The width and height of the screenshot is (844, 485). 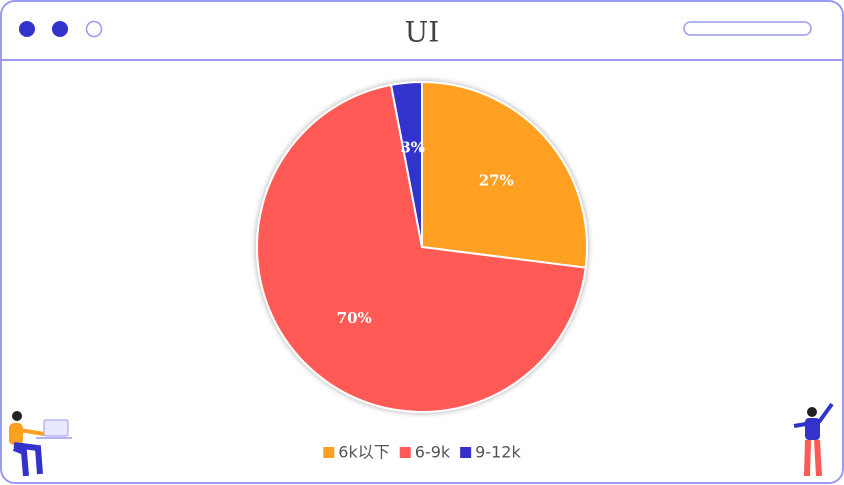 I want to click on value-label: 70%, so click(x=354, y=318).